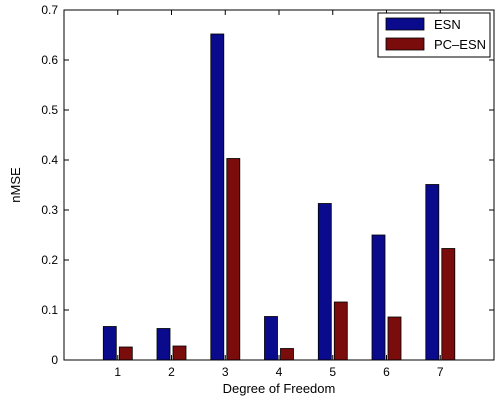  Describe the element at coordinates (460, 44) in the screenshot. I see `legend-label-pc-esn: PC–ESN` at that location.